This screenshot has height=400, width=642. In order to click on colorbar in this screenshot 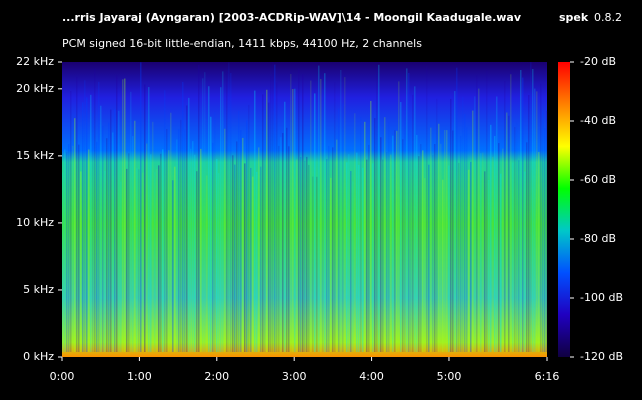, I will do `click(564, 209)`.